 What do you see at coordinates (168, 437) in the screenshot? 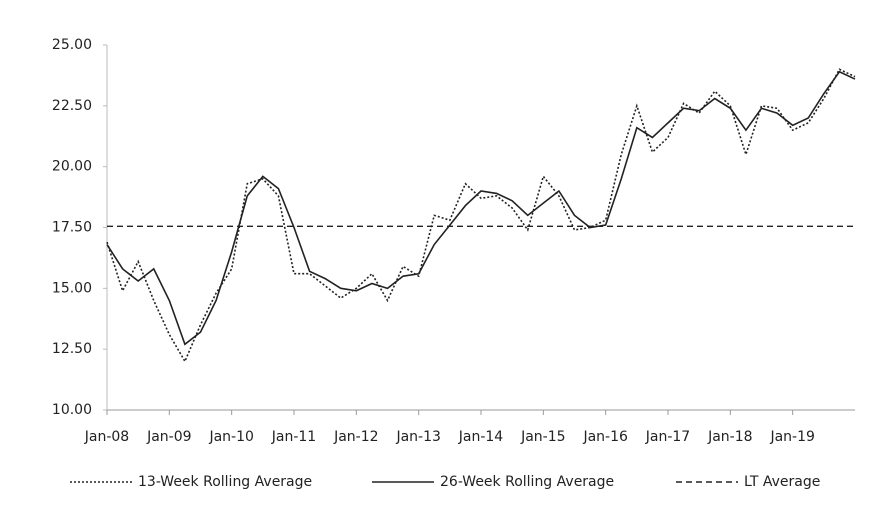
I see `x-tick-label: Jan-09` at bounding box center [168, 437].